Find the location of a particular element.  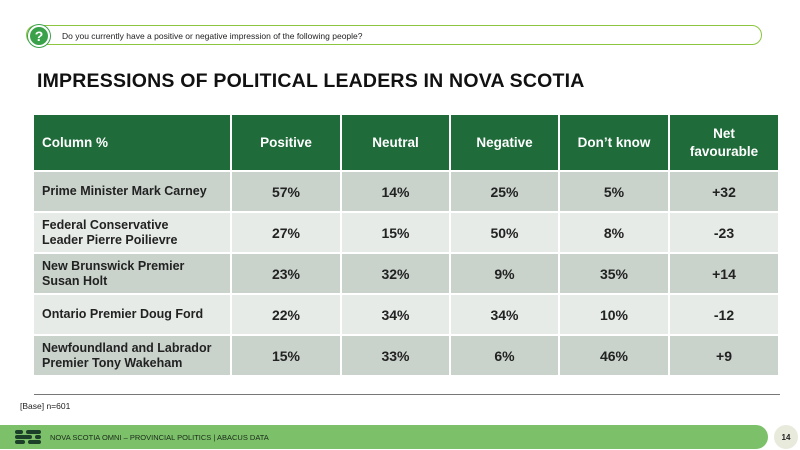

net-favourable-value: +14 is located at coordinates (723, 273).